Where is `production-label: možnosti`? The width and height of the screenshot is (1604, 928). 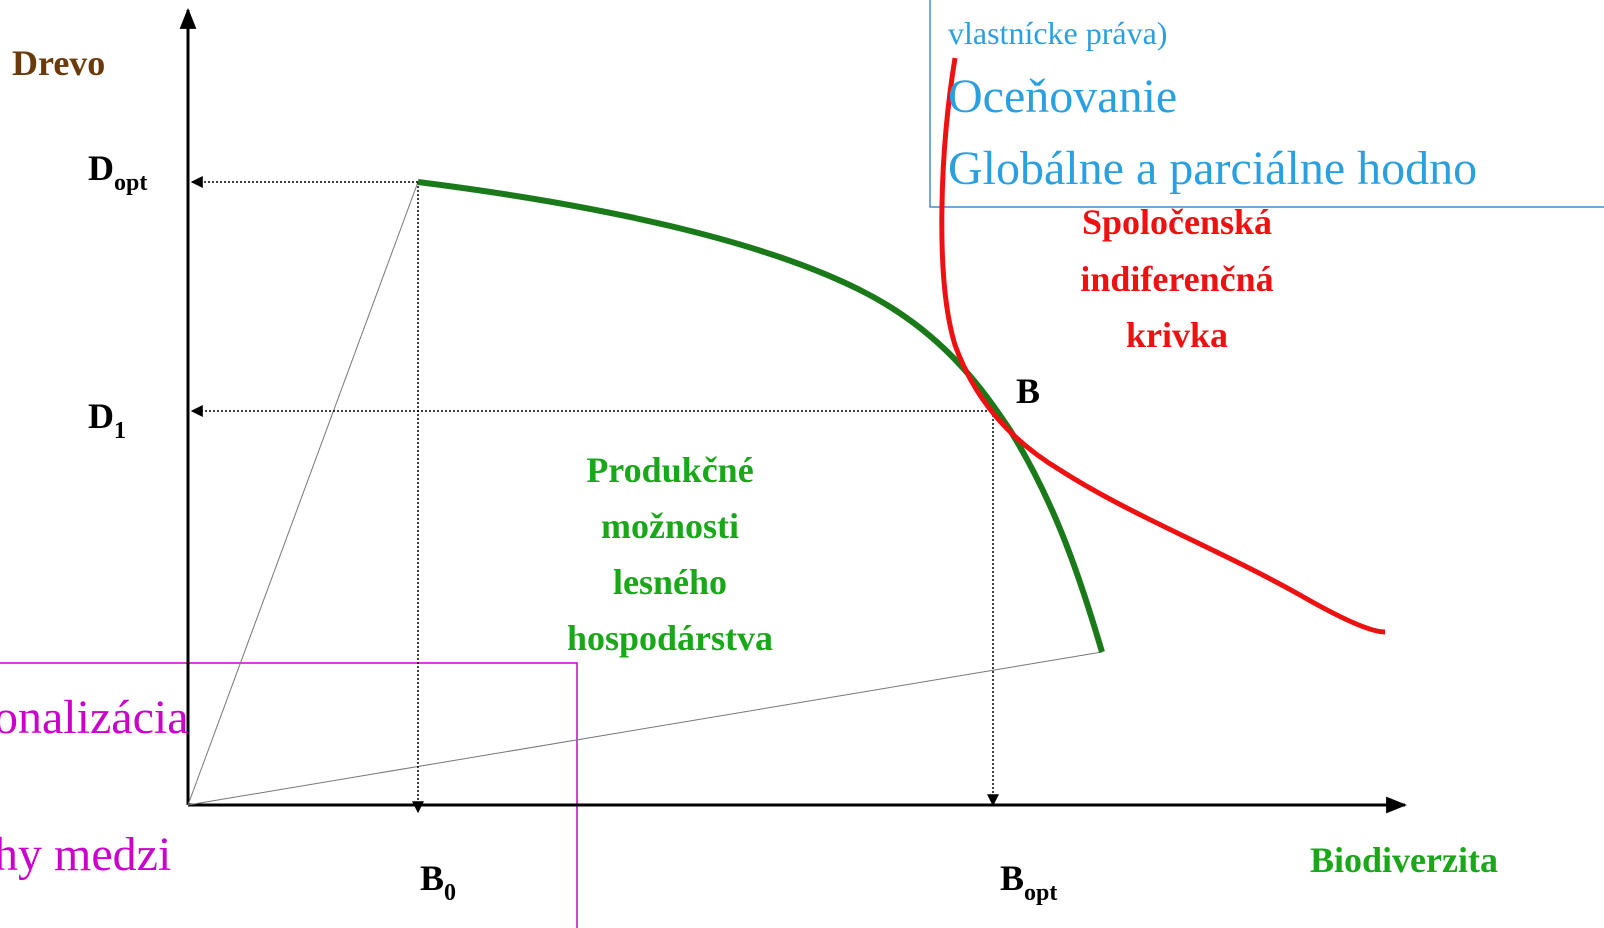
production-label: možnosti is located at coordinates (670, 526).